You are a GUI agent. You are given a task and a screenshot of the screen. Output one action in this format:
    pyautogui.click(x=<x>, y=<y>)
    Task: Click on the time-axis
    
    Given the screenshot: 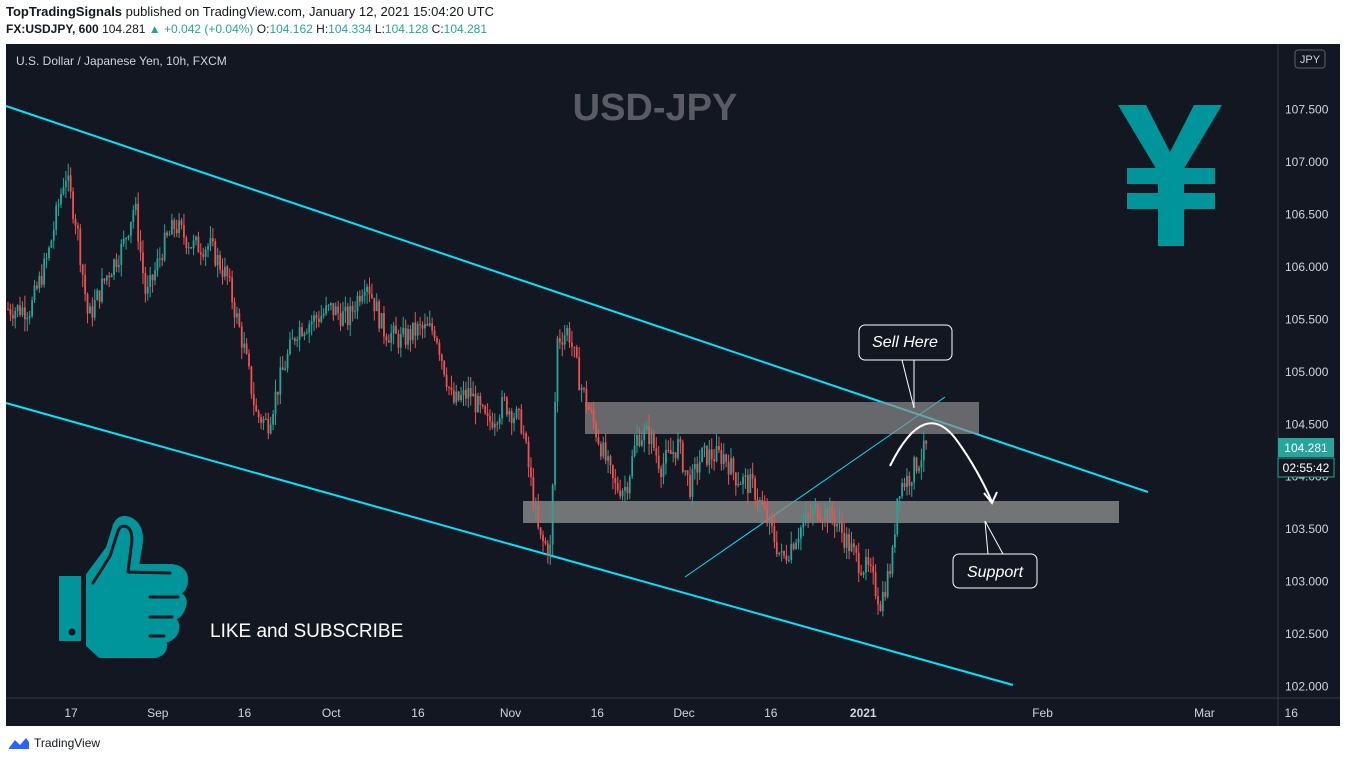 What is the action you would take?
    pyautogui.click(x=642, y=712)
    